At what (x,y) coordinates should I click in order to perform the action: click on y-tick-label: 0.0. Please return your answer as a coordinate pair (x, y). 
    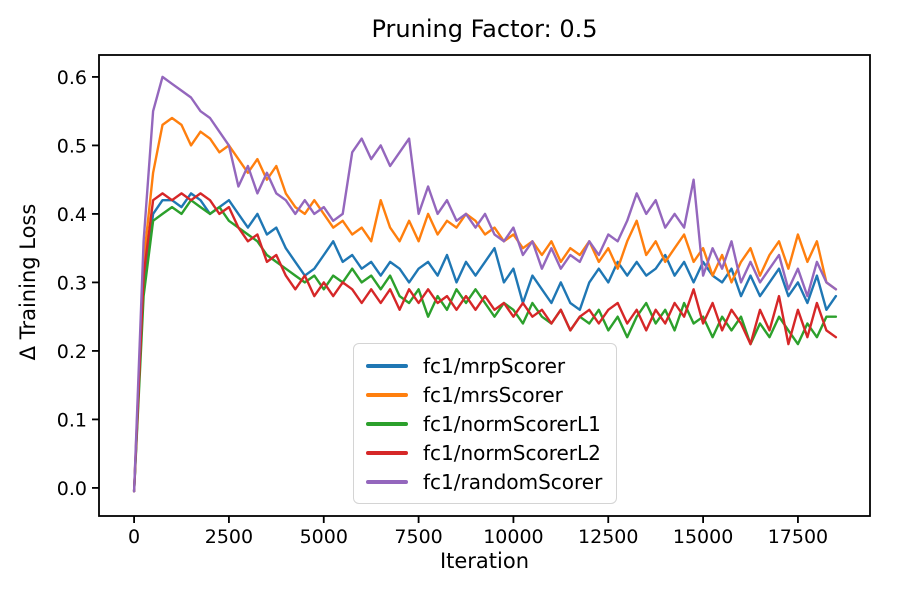
    Looking at the image, I should click on (72, 489).